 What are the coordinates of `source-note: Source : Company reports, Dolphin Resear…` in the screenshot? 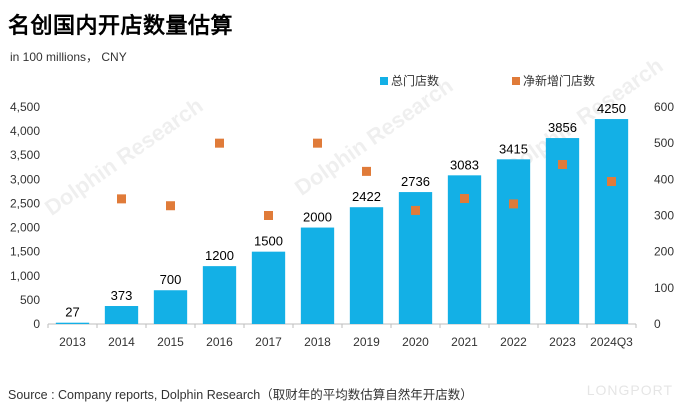 It's located at (240, 395).